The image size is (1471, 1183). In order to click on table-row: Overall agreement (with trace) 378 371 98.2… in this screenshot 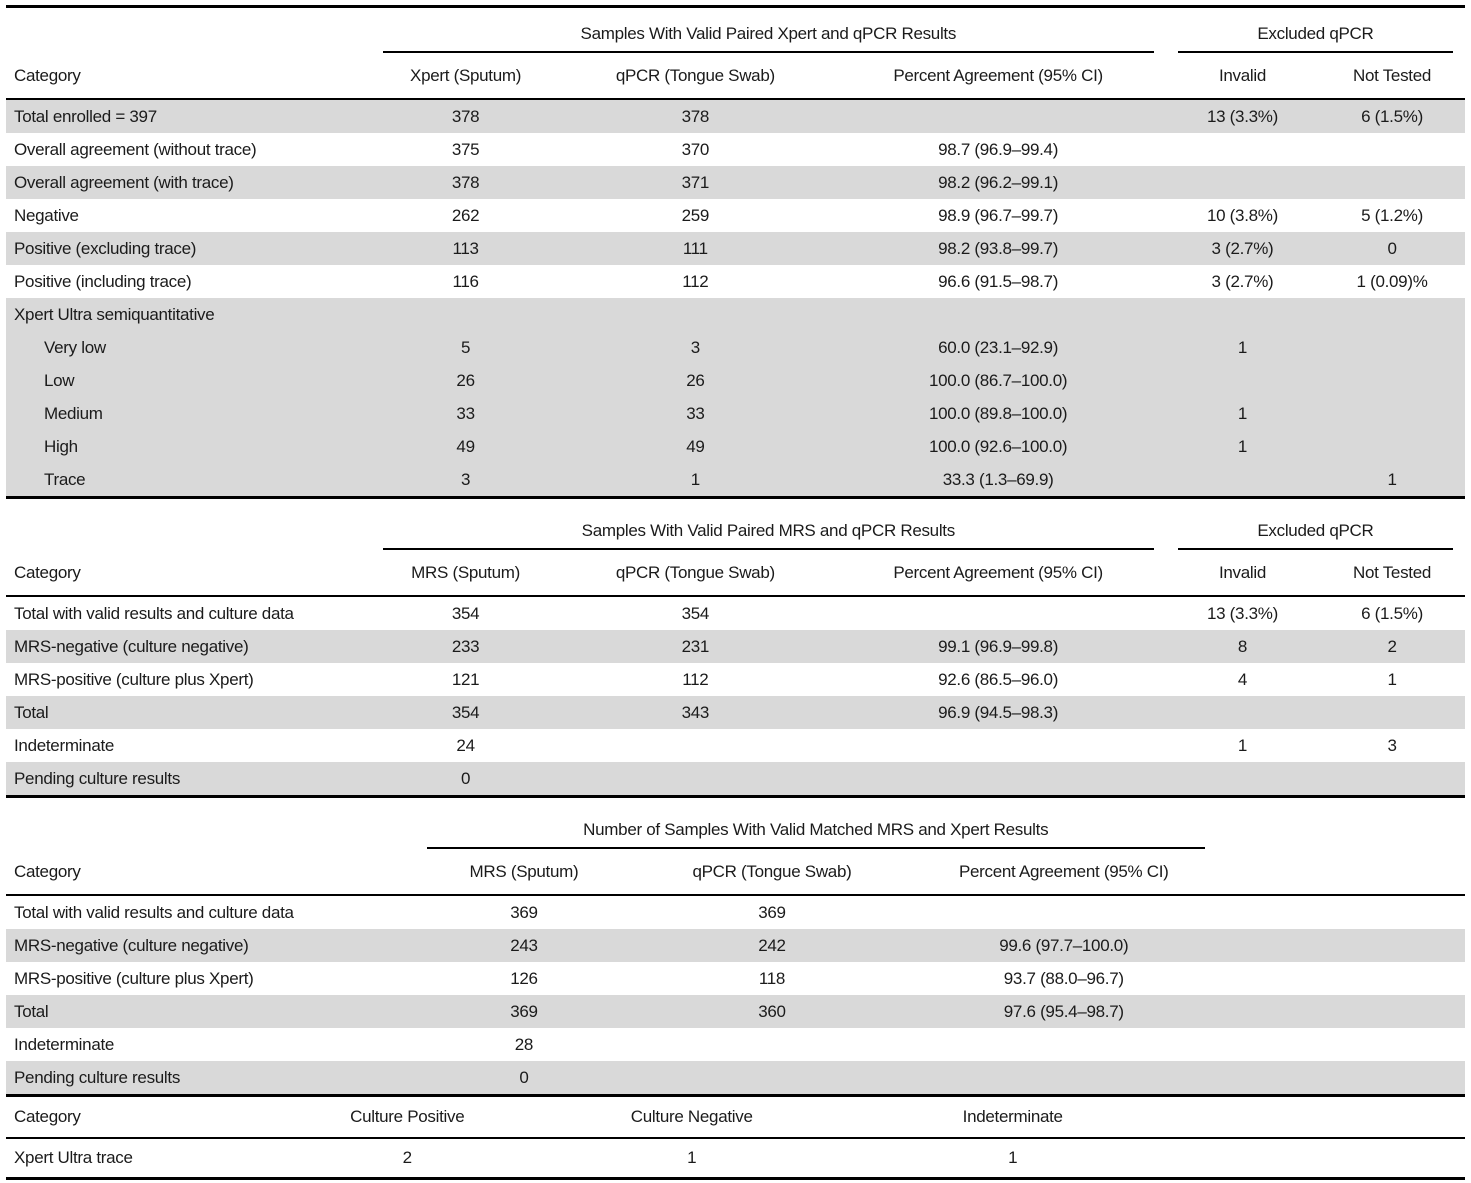, I will do `click(735, 182)`.